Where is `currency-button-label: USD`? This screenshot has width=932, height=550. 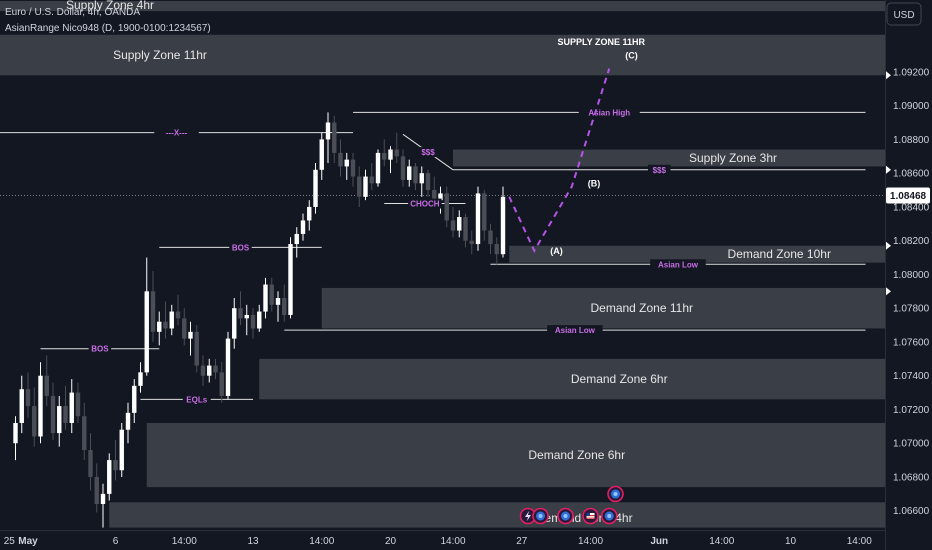 currency-button-label: USD is located at coordinates (903, 15).